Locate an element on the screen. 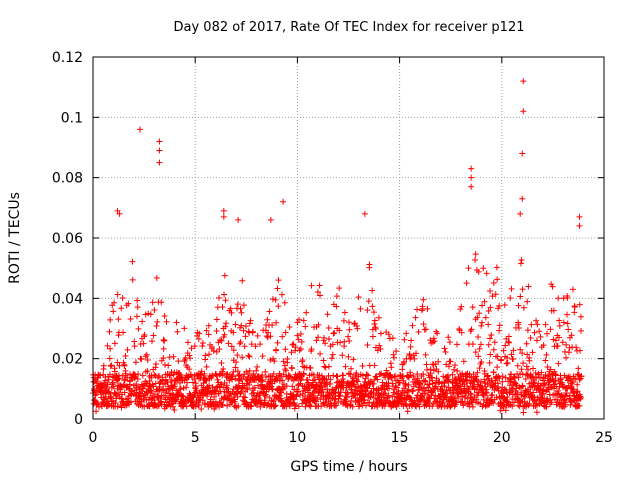 This screenshot has width=640, height=480. x-tick-labels: 0 5 10 15 20 25 is located at coordinates (351, 438).